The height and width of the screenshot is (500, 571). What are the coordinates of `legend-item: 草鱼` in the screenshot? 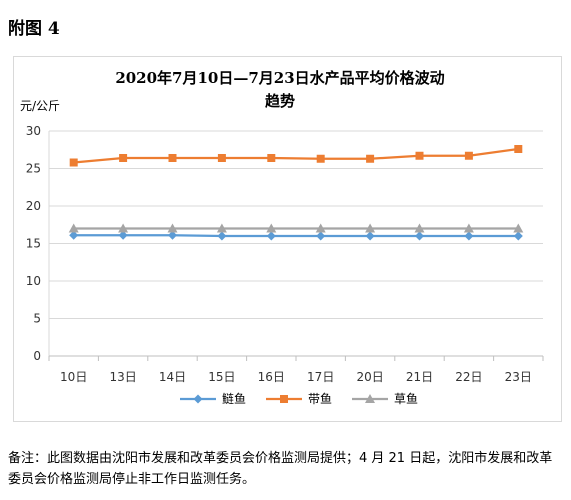 It's located at (385, 398).